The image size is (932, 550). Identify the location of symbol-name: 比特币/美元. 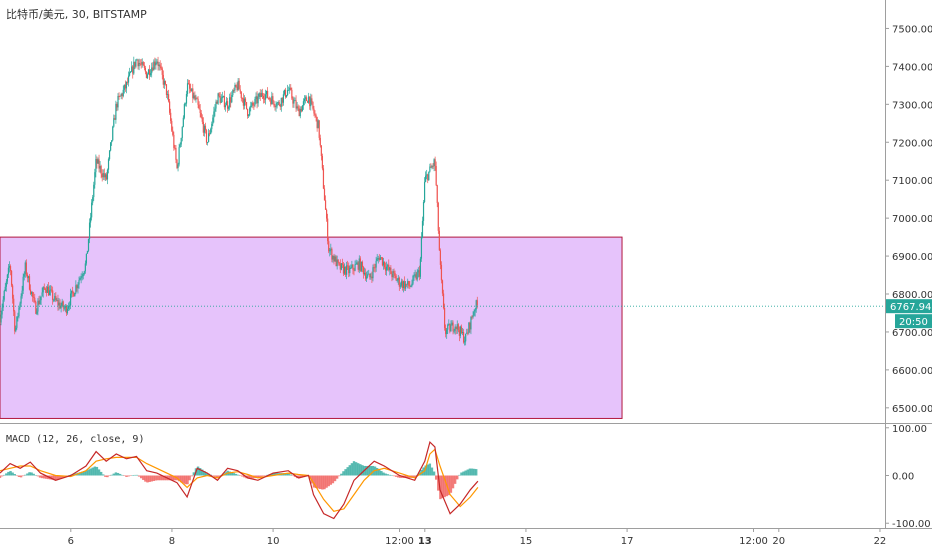
(35, 14).